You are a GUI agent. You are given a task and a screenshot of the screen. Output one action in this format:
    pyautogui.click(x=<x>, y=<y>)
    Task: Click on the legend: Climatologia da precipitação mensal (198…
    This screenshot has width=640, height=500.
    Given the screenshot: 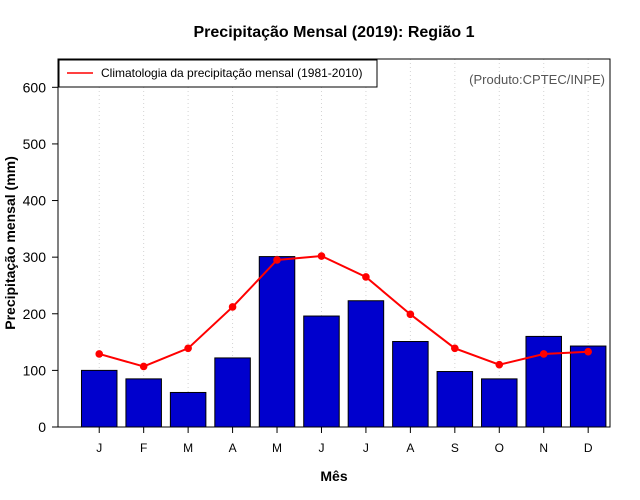 What is the action you would take?
    pyautogui.click(x=218, y=73)
    